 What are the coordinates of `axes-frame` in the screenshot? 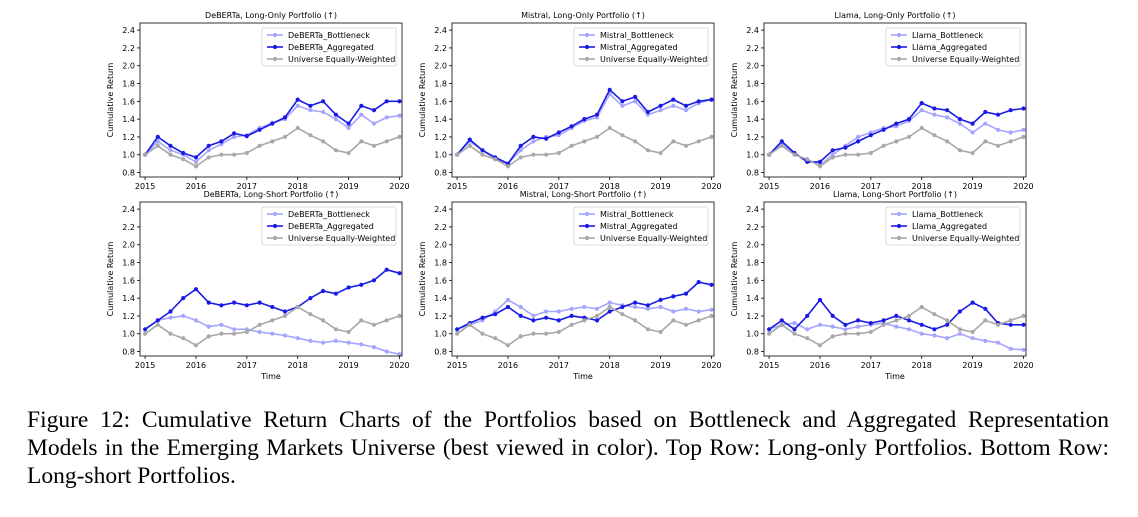 It's located at (895, 279).